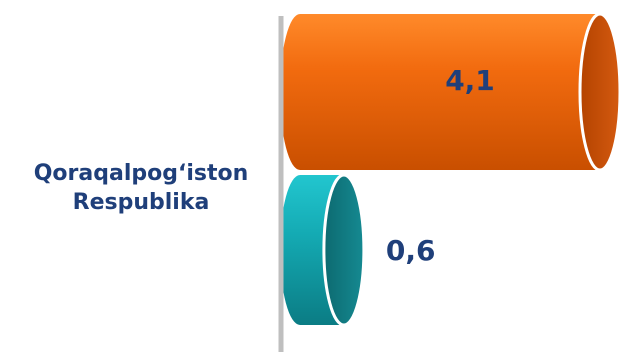 The image size is (629, 358). I want to click on category-label: Qoraqalpog‘iston Respublika, so click(141, 188).